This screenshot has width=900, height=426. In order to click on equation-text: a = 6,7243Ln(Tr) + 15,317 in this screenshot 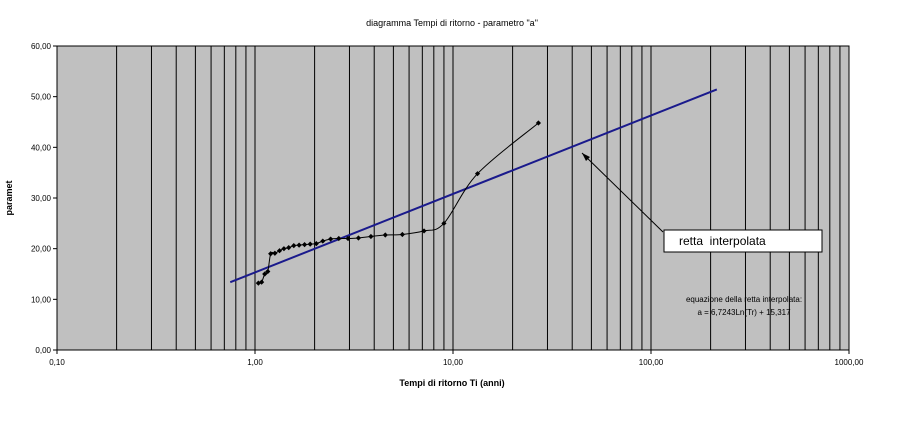, I will do `click(744, 312)`.